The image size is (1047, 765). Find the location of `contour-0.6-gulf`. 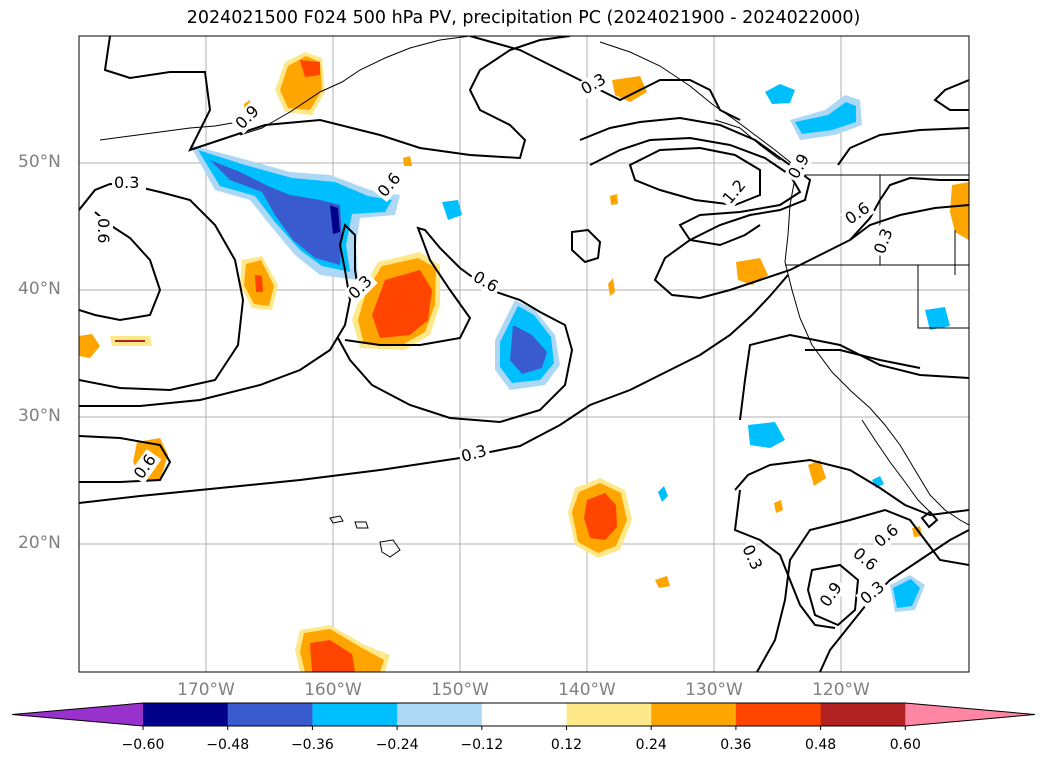

contour-0.6-gulf is located at coordinates (774, 208).